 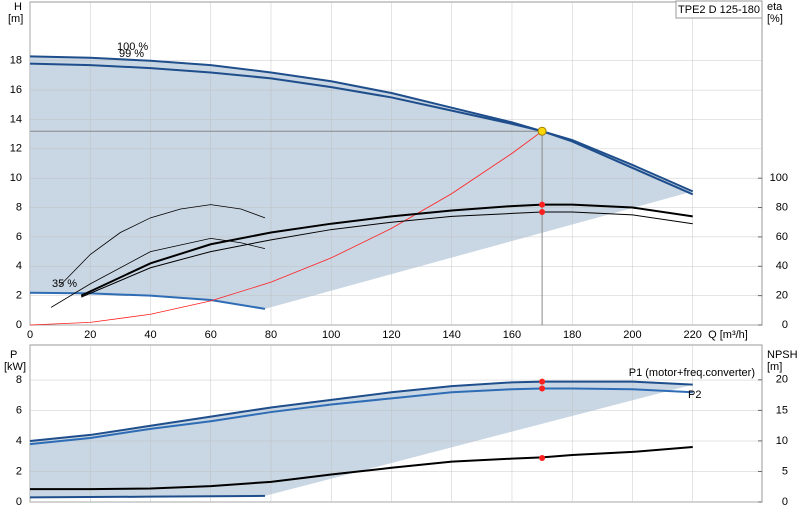 I want to click on x-tick-label: 200, so click(x=632, y=335).